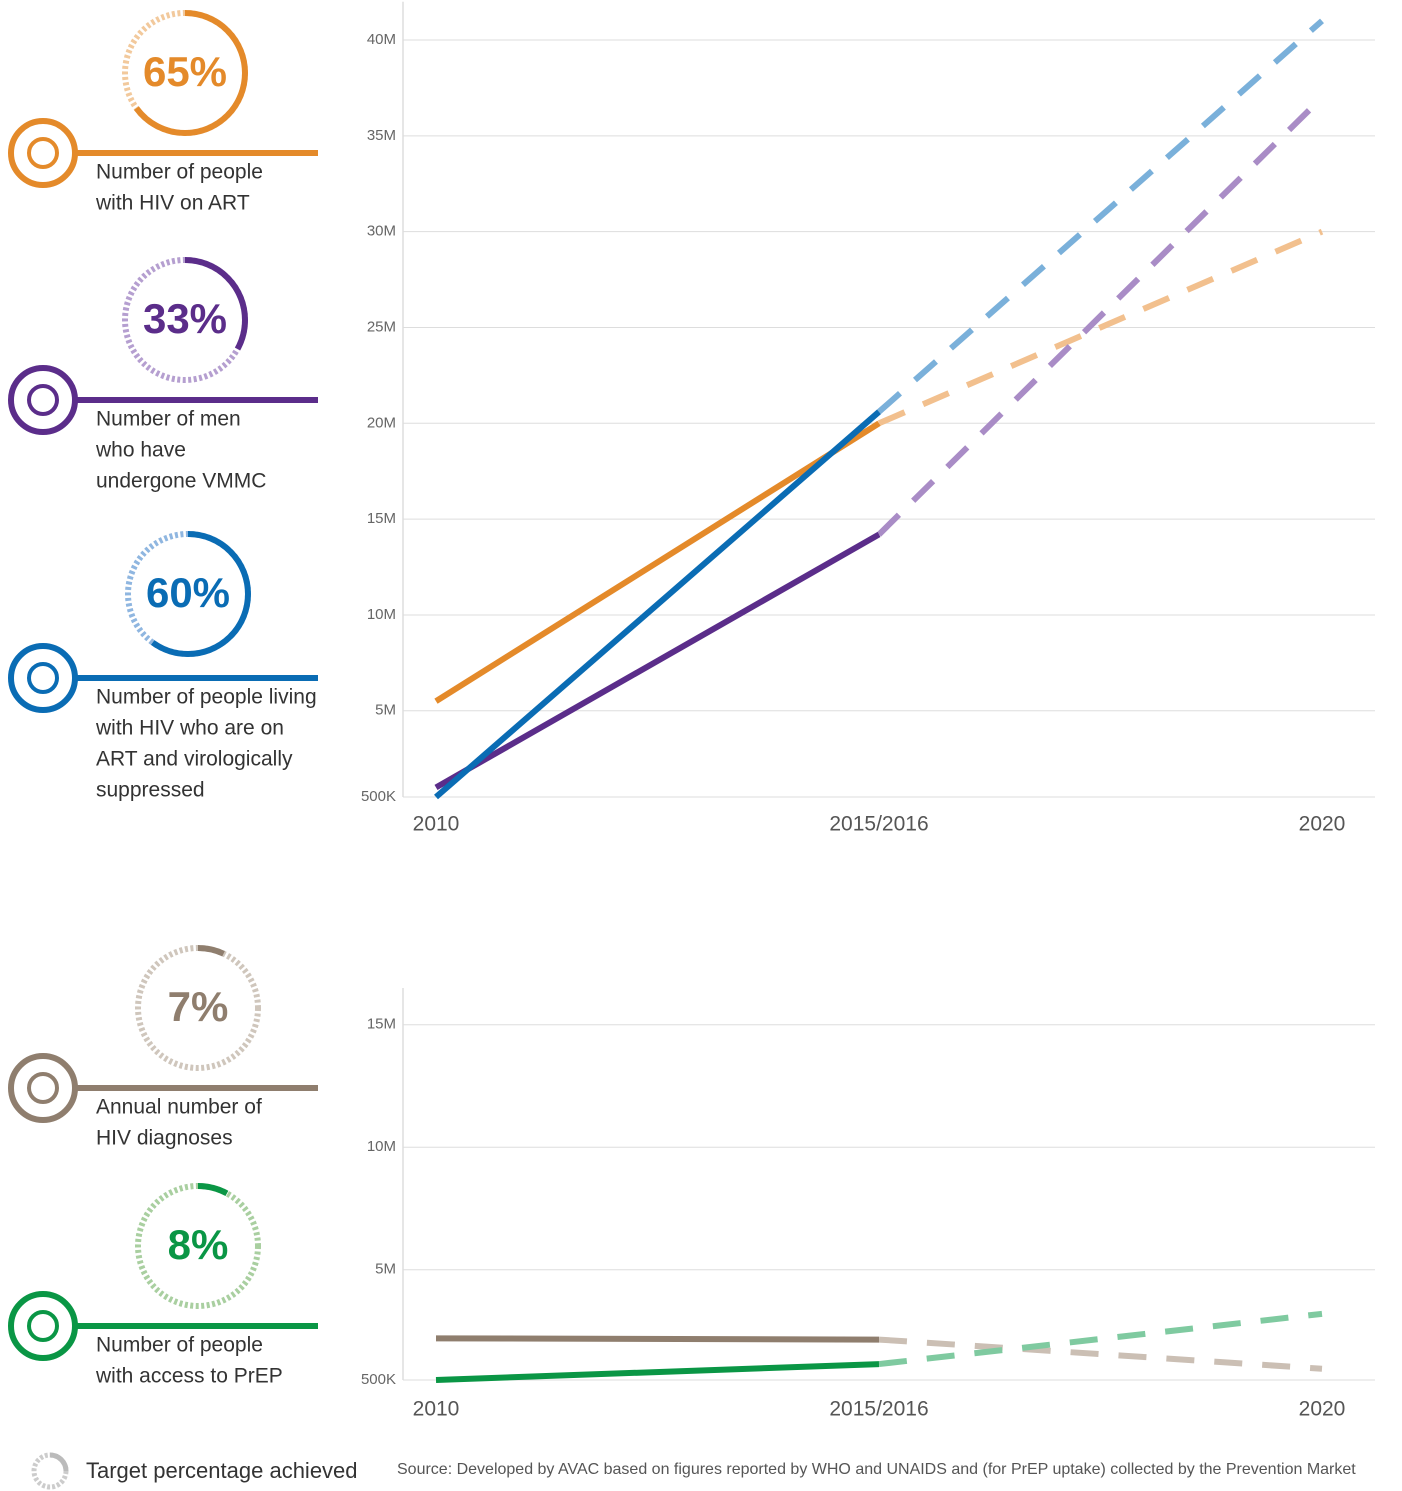 This screenshot has height=1491, width=1402. Describe the element at coordinates (381, 39) in the screenshot. I see `y-tick-label: 40M` at that location.